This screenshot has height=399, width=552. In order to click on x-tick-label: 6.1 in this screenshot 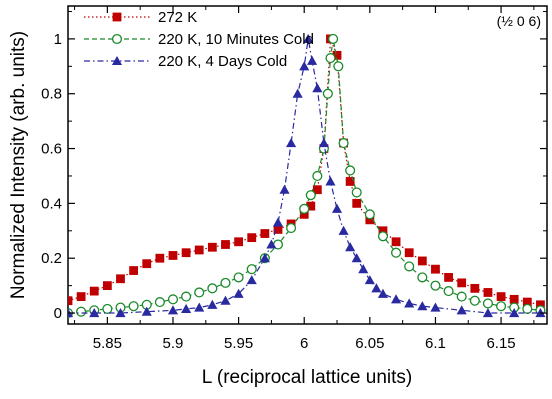, I will do `click(435, 343)`.